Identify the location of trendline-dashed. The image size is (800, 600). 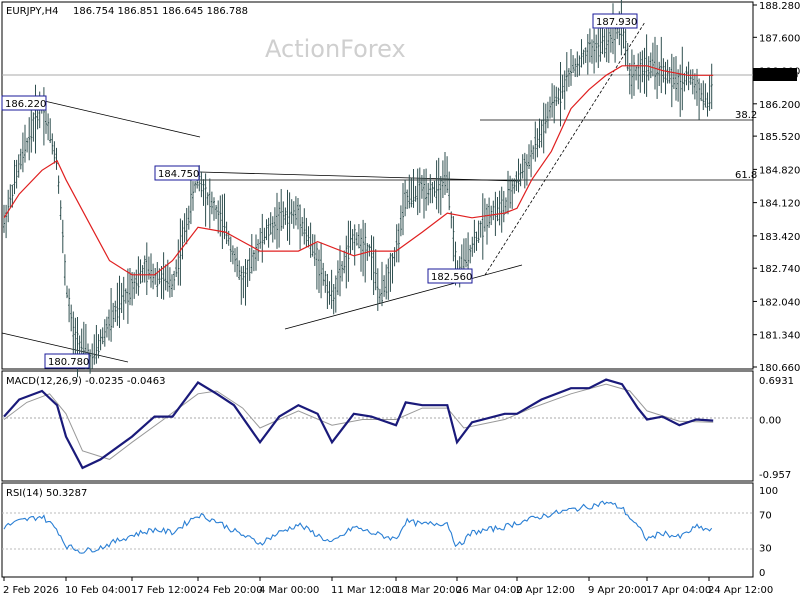
(565, 148).